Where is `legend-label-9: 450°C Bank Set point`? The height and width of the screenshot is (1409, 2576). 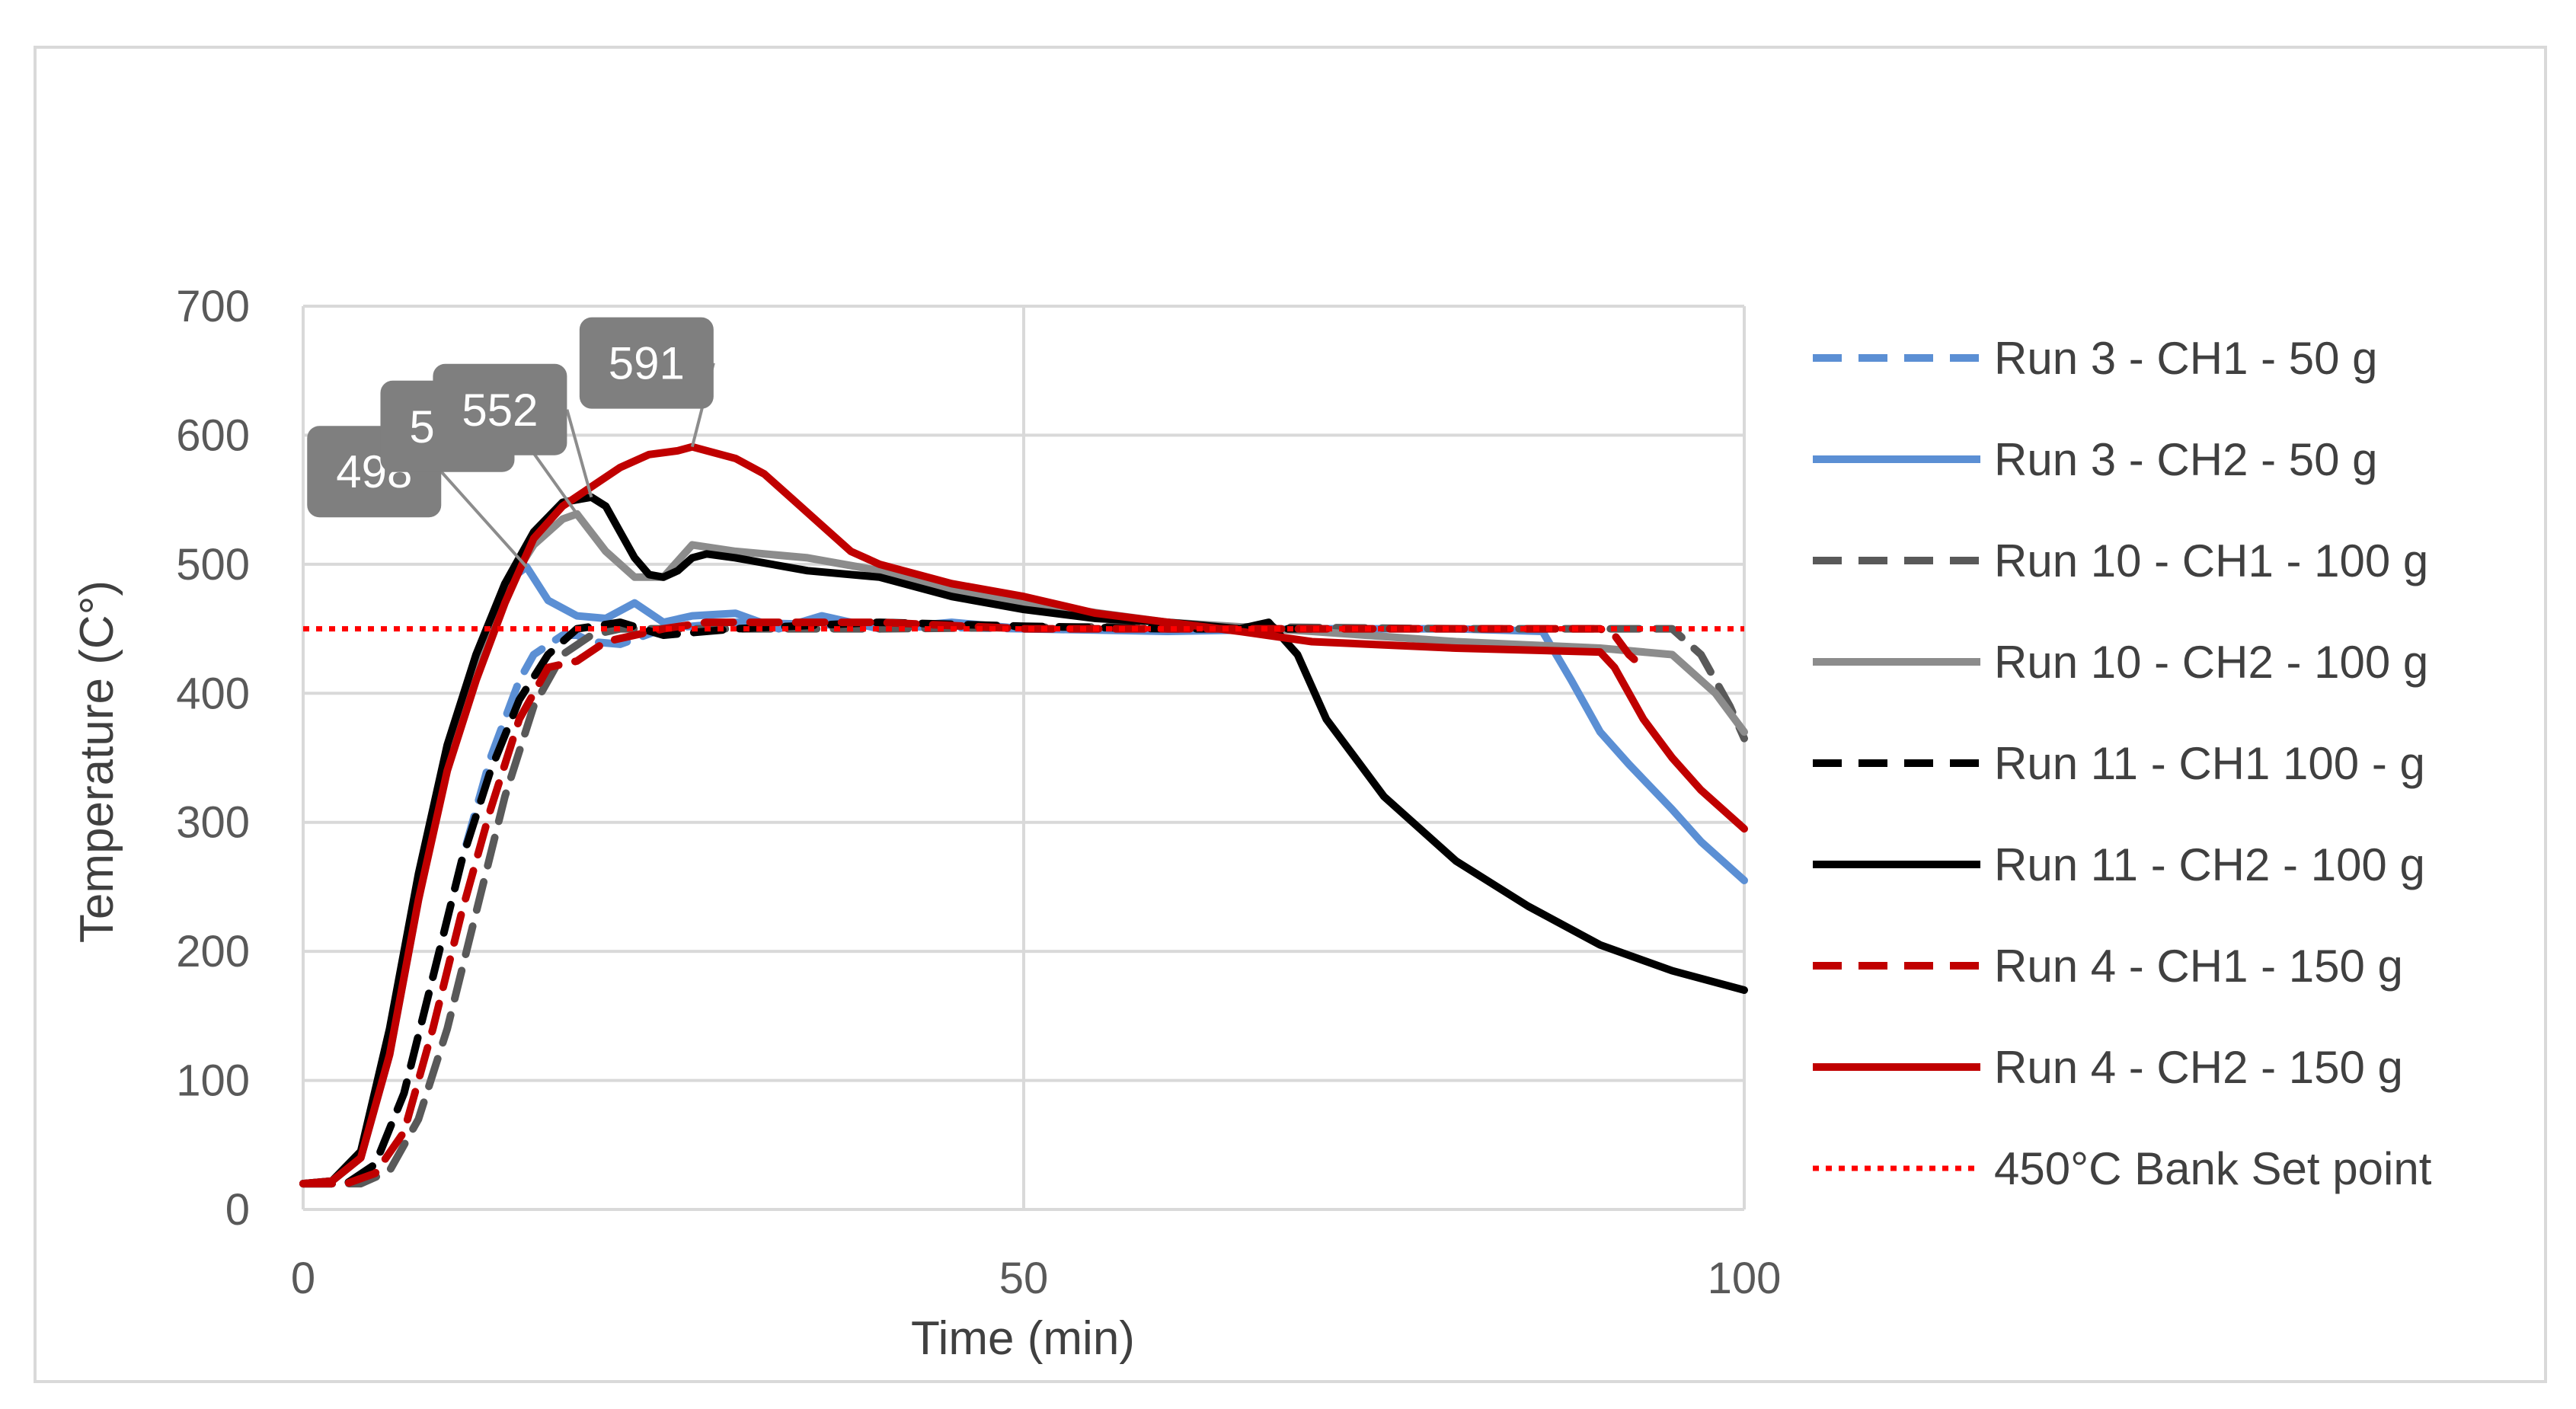 legend-label-9: 450°C Bank Set point is located at coordinates (2213, 1168).